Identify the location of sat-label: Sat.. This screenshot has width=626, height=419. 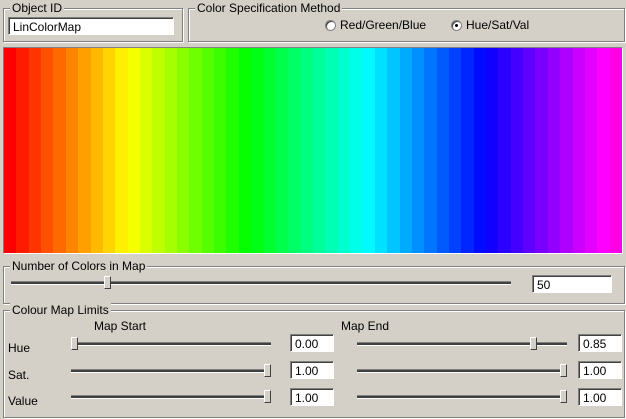
(19, 375).